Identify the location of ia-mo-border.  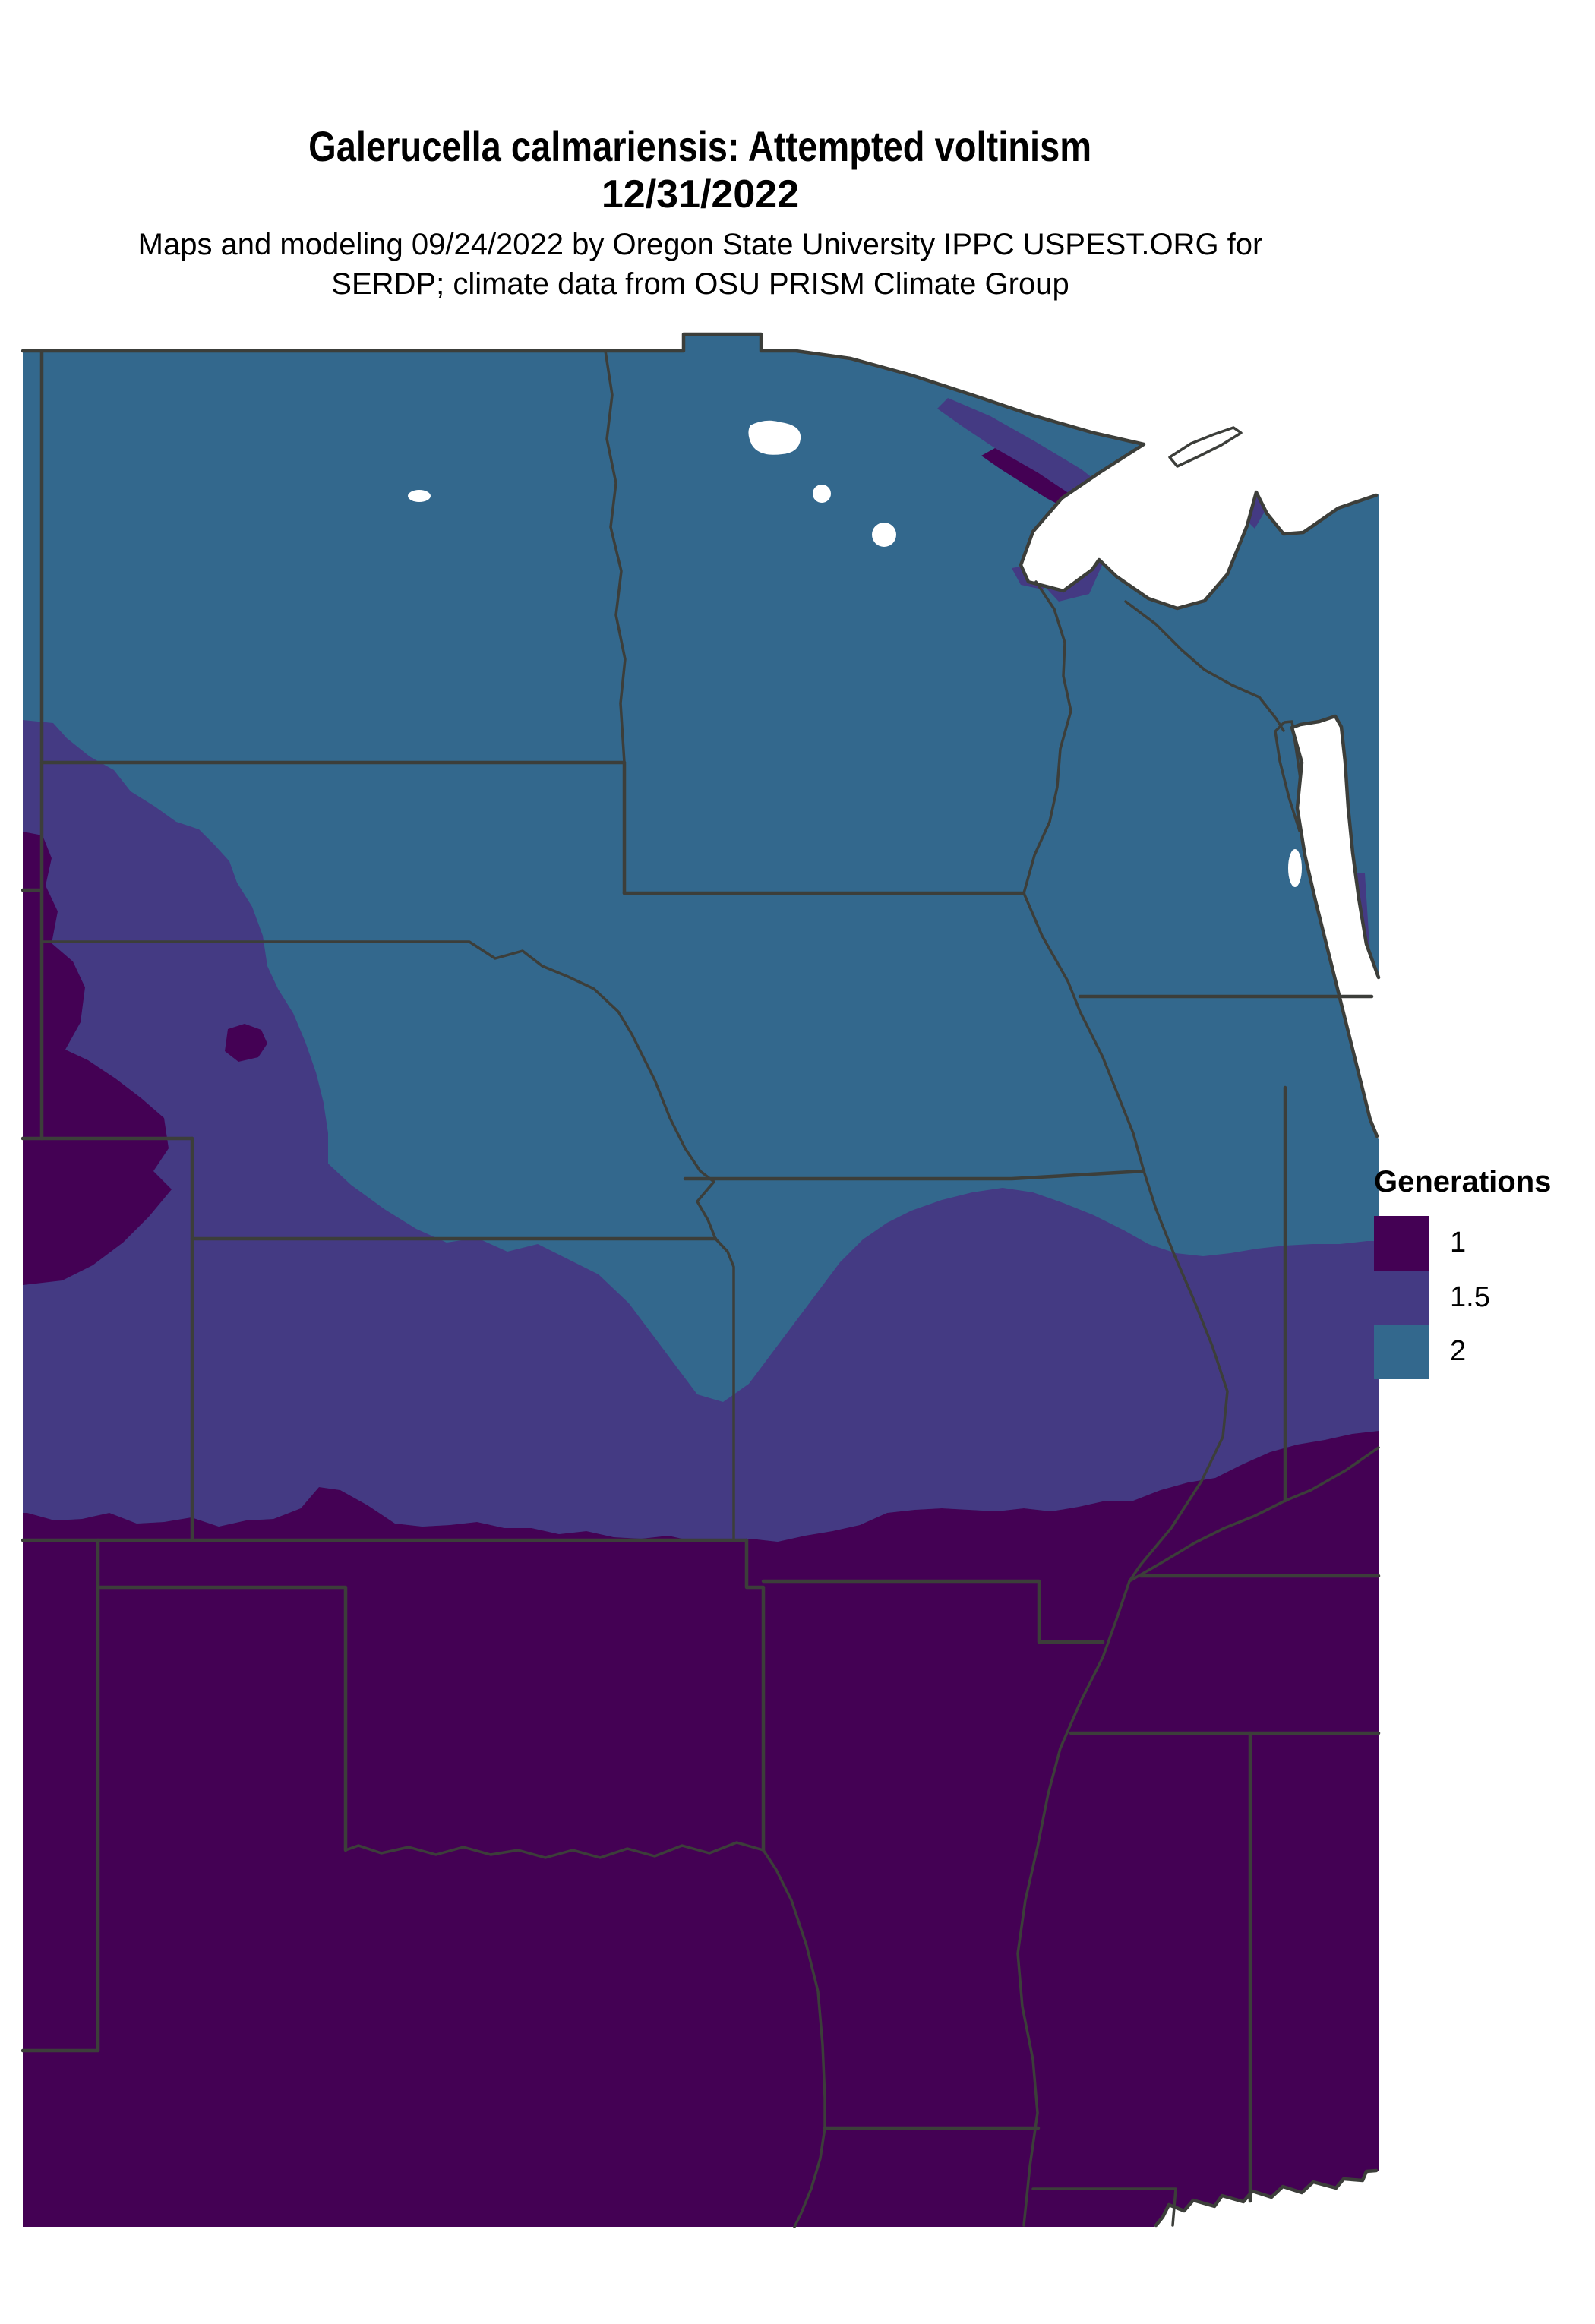
(914, 1175).